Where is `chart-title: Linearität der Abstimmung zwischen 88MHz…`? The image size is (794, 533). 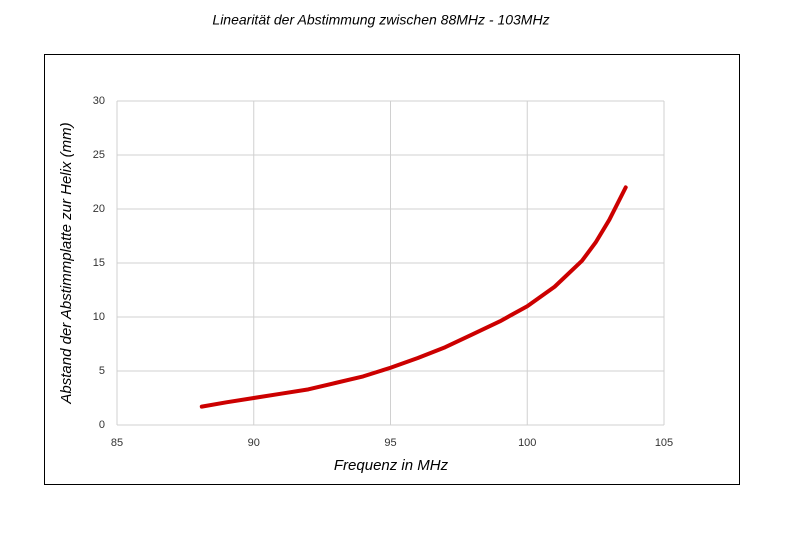
chart-title: Linearität der Abstimmung zwischen 88MHz… is located at coordinates (380, 20).